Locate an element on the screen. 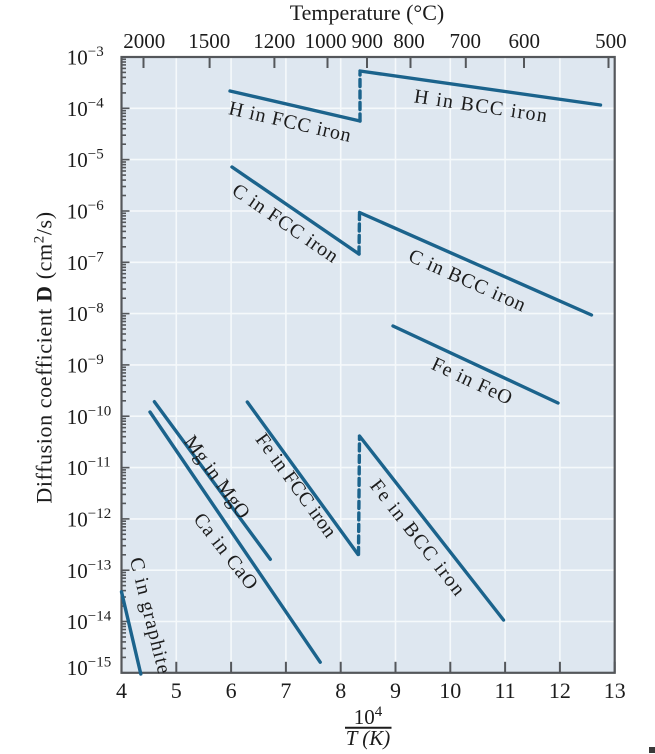 The width and height of the screenshot is (655, 754). svg-text:Diffusion coefficient D (cm2/s: Diffusion coefficient D (cm2/s) is located at coordinates (44, 357).